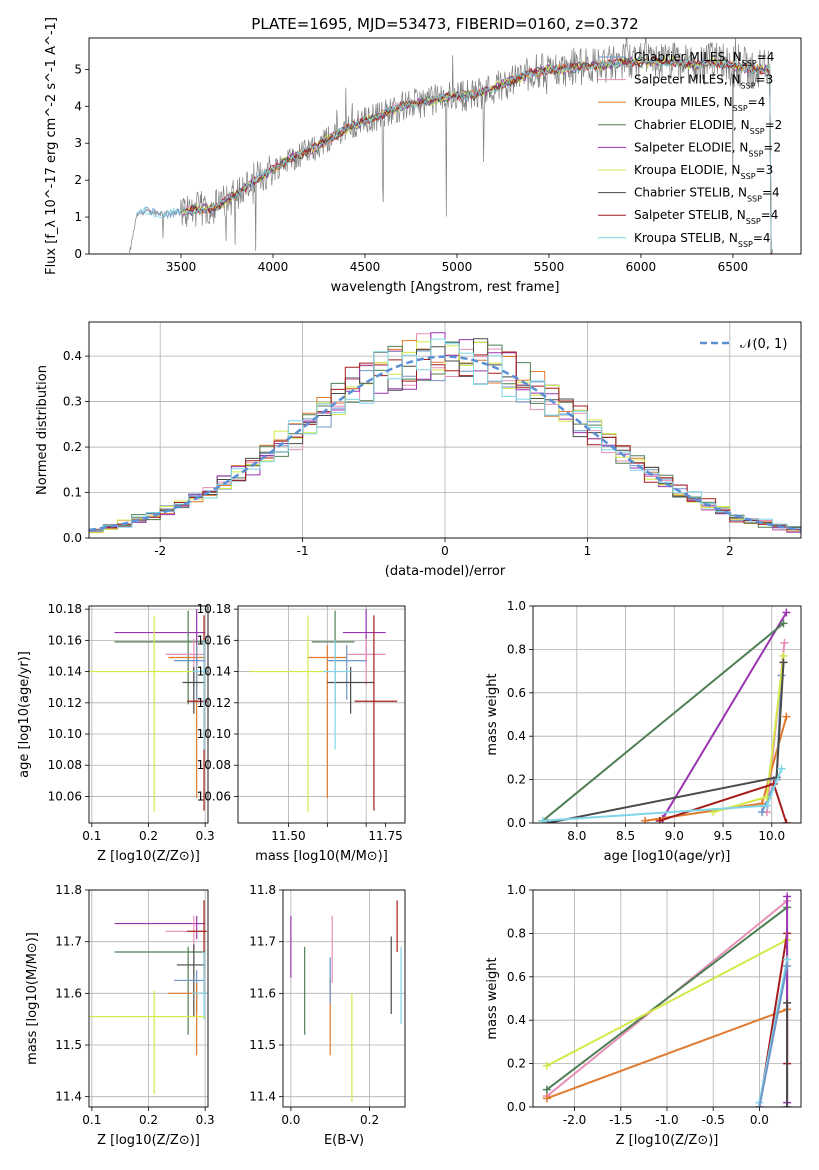 The image size is (819, 1170). I want to click on model-line-kroupa_stelib, so click(455, 156).